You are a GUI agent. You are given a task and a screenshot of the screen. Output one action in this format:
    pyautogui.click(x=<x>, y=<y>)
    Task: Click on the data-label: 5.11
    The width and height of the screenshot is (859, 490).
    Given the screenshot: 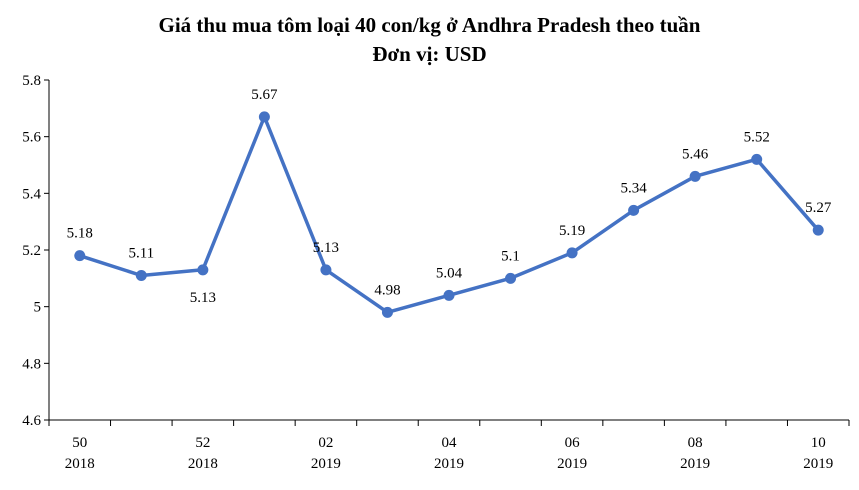 What is the action you would take?
    pyautogui.click(x=141, y=254)
    